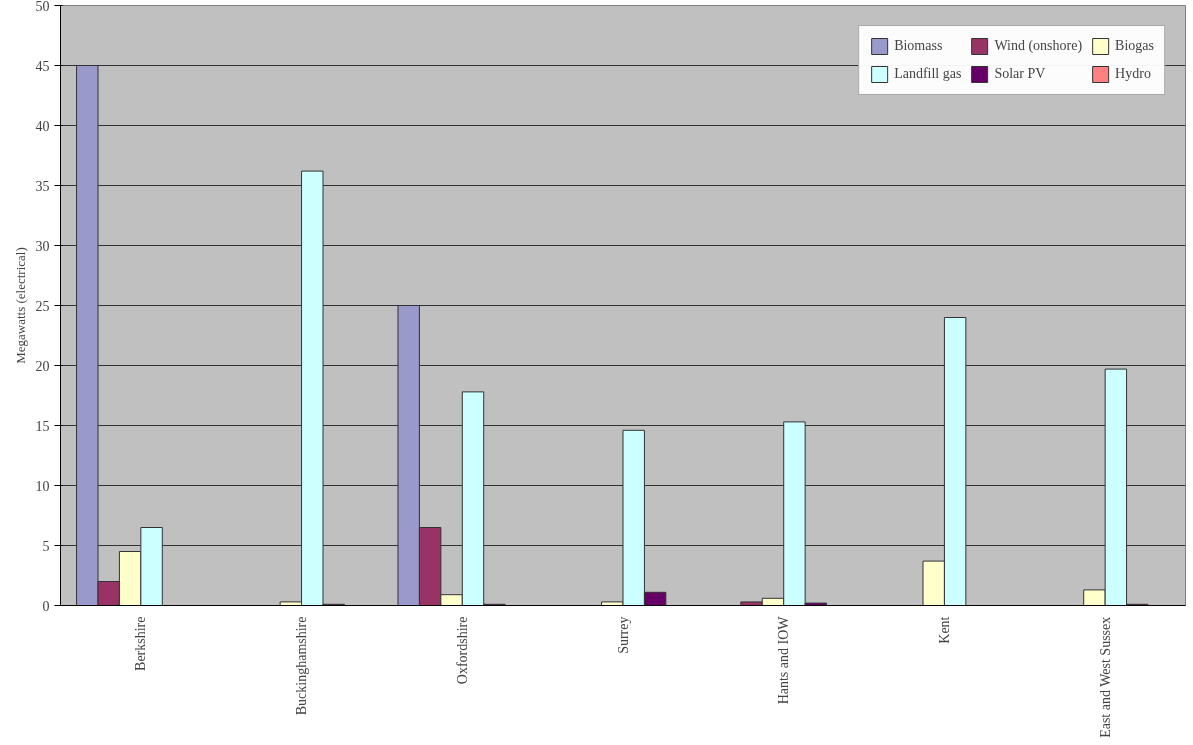 The image size is (1193, 745). I want to click on y-tick-label: 35, so click(42, 186).